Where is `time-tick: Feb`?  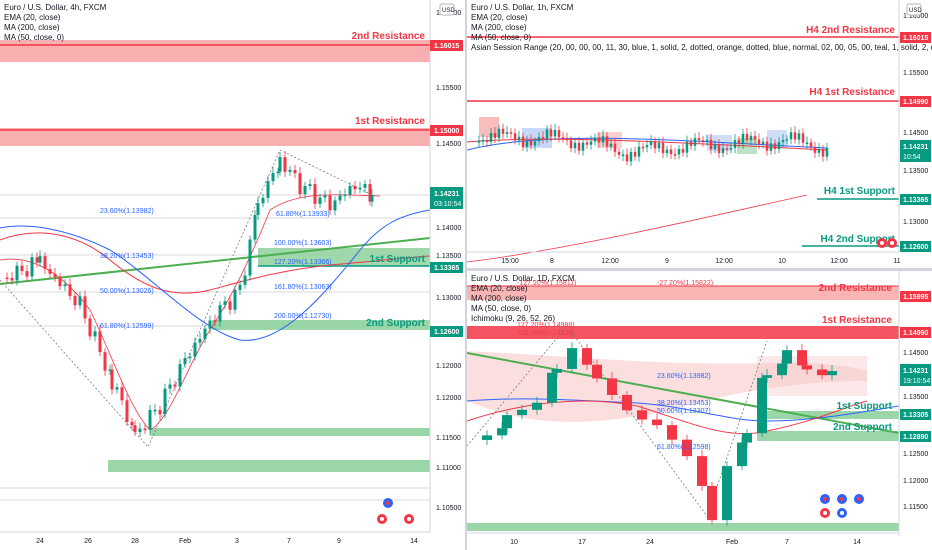 time-tick: Feb is located at coordinates (732, 542).